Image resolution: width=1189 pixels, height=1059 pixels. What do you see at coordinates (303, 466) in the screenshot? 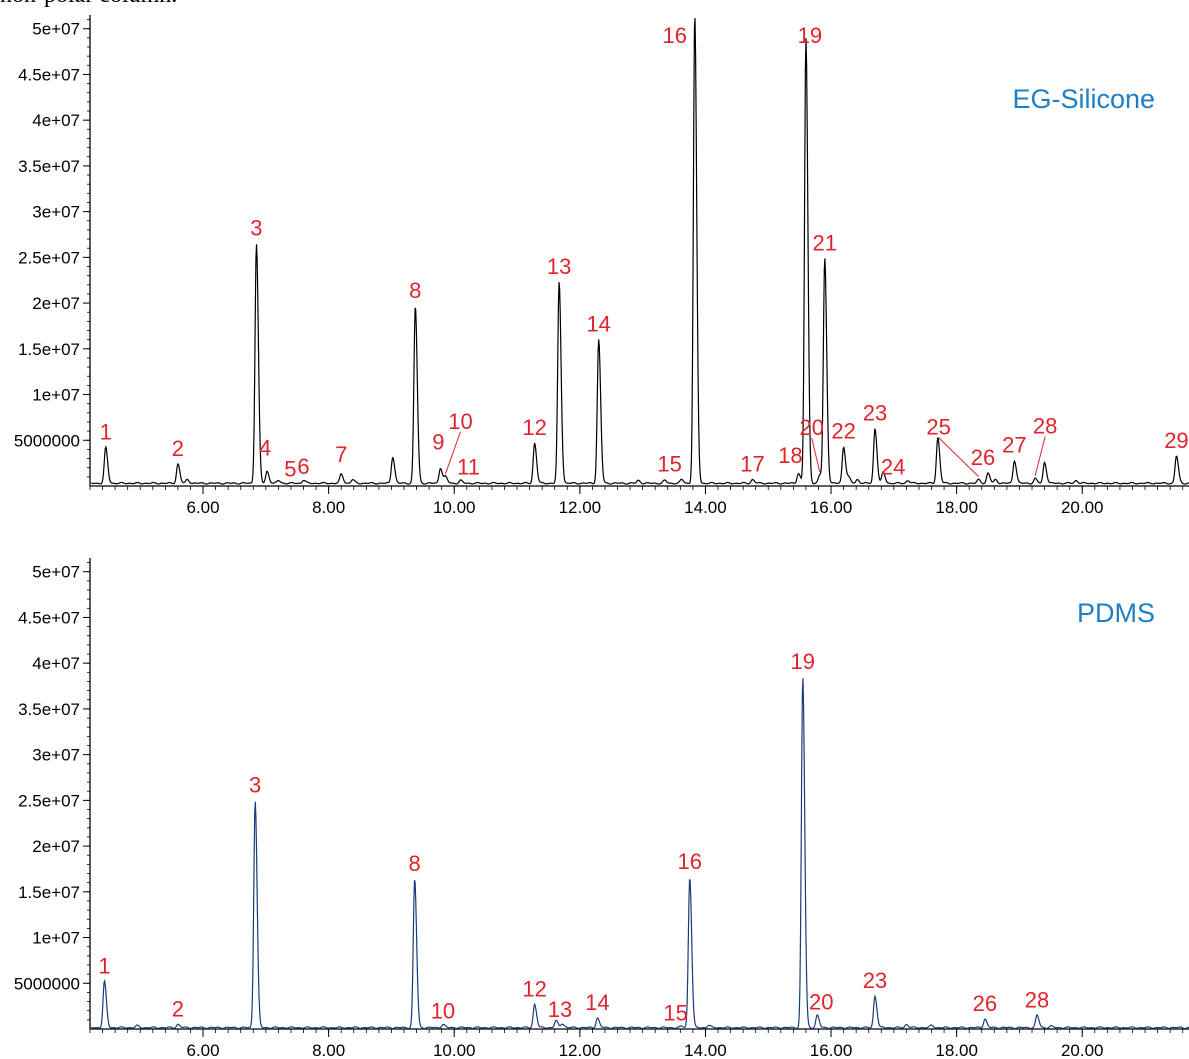
I see `peak-label: 6` at bounding box center [303, 466].